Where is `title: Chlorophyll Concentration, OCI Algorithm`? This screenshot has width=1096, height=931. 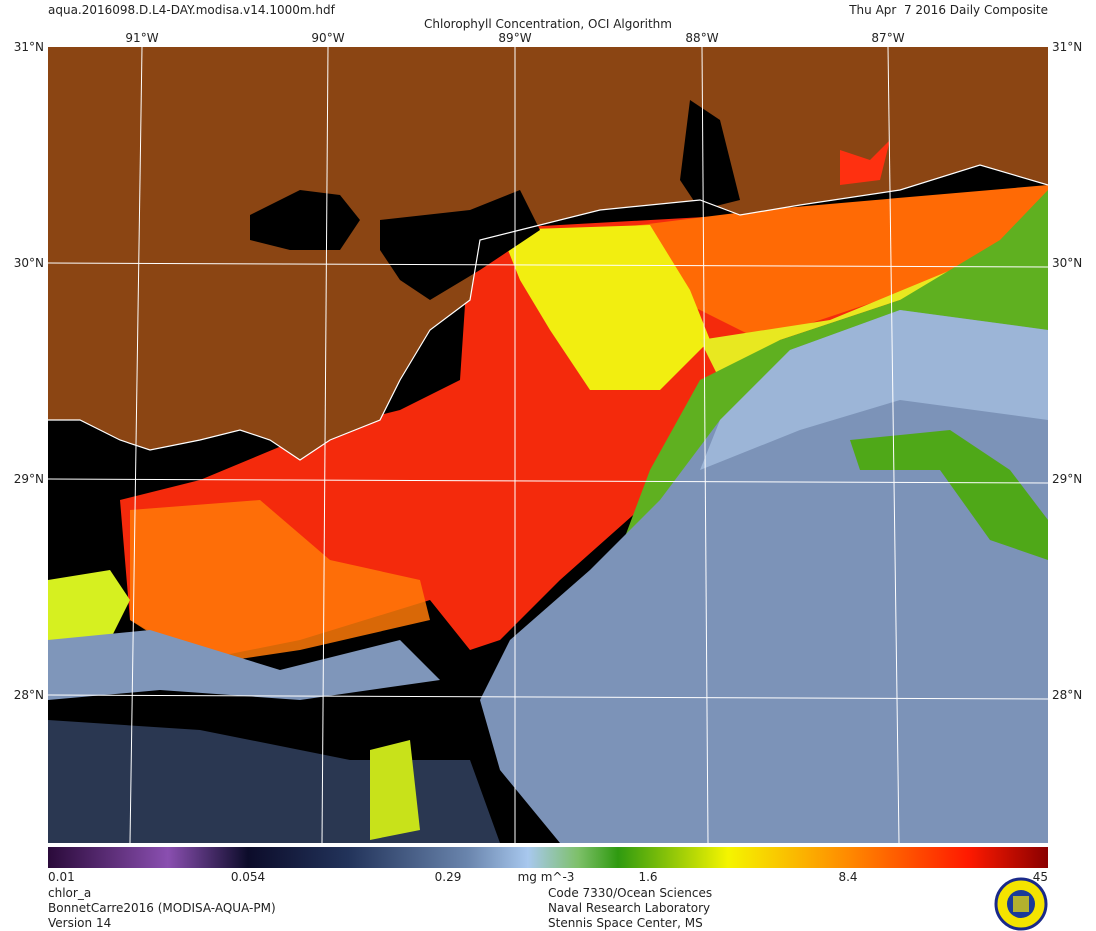 title: Chlorophyll Concentration, OCI Algorithm is located at coordinates (548, 24).